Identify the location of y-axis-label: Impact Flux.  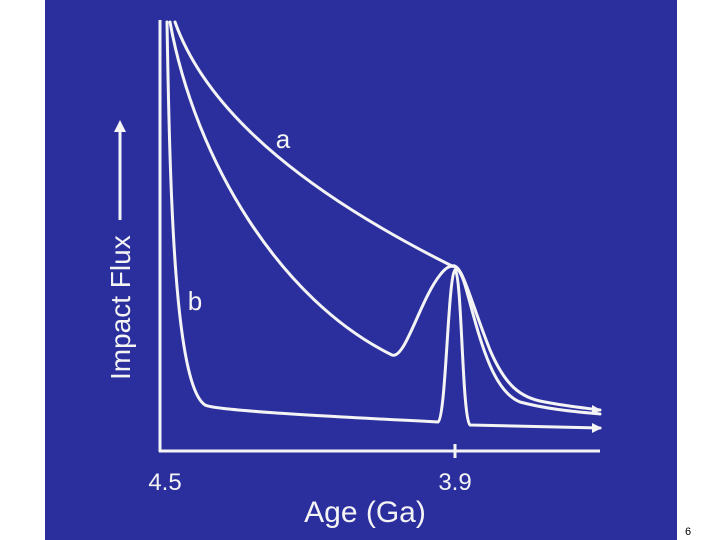
(120, 307).